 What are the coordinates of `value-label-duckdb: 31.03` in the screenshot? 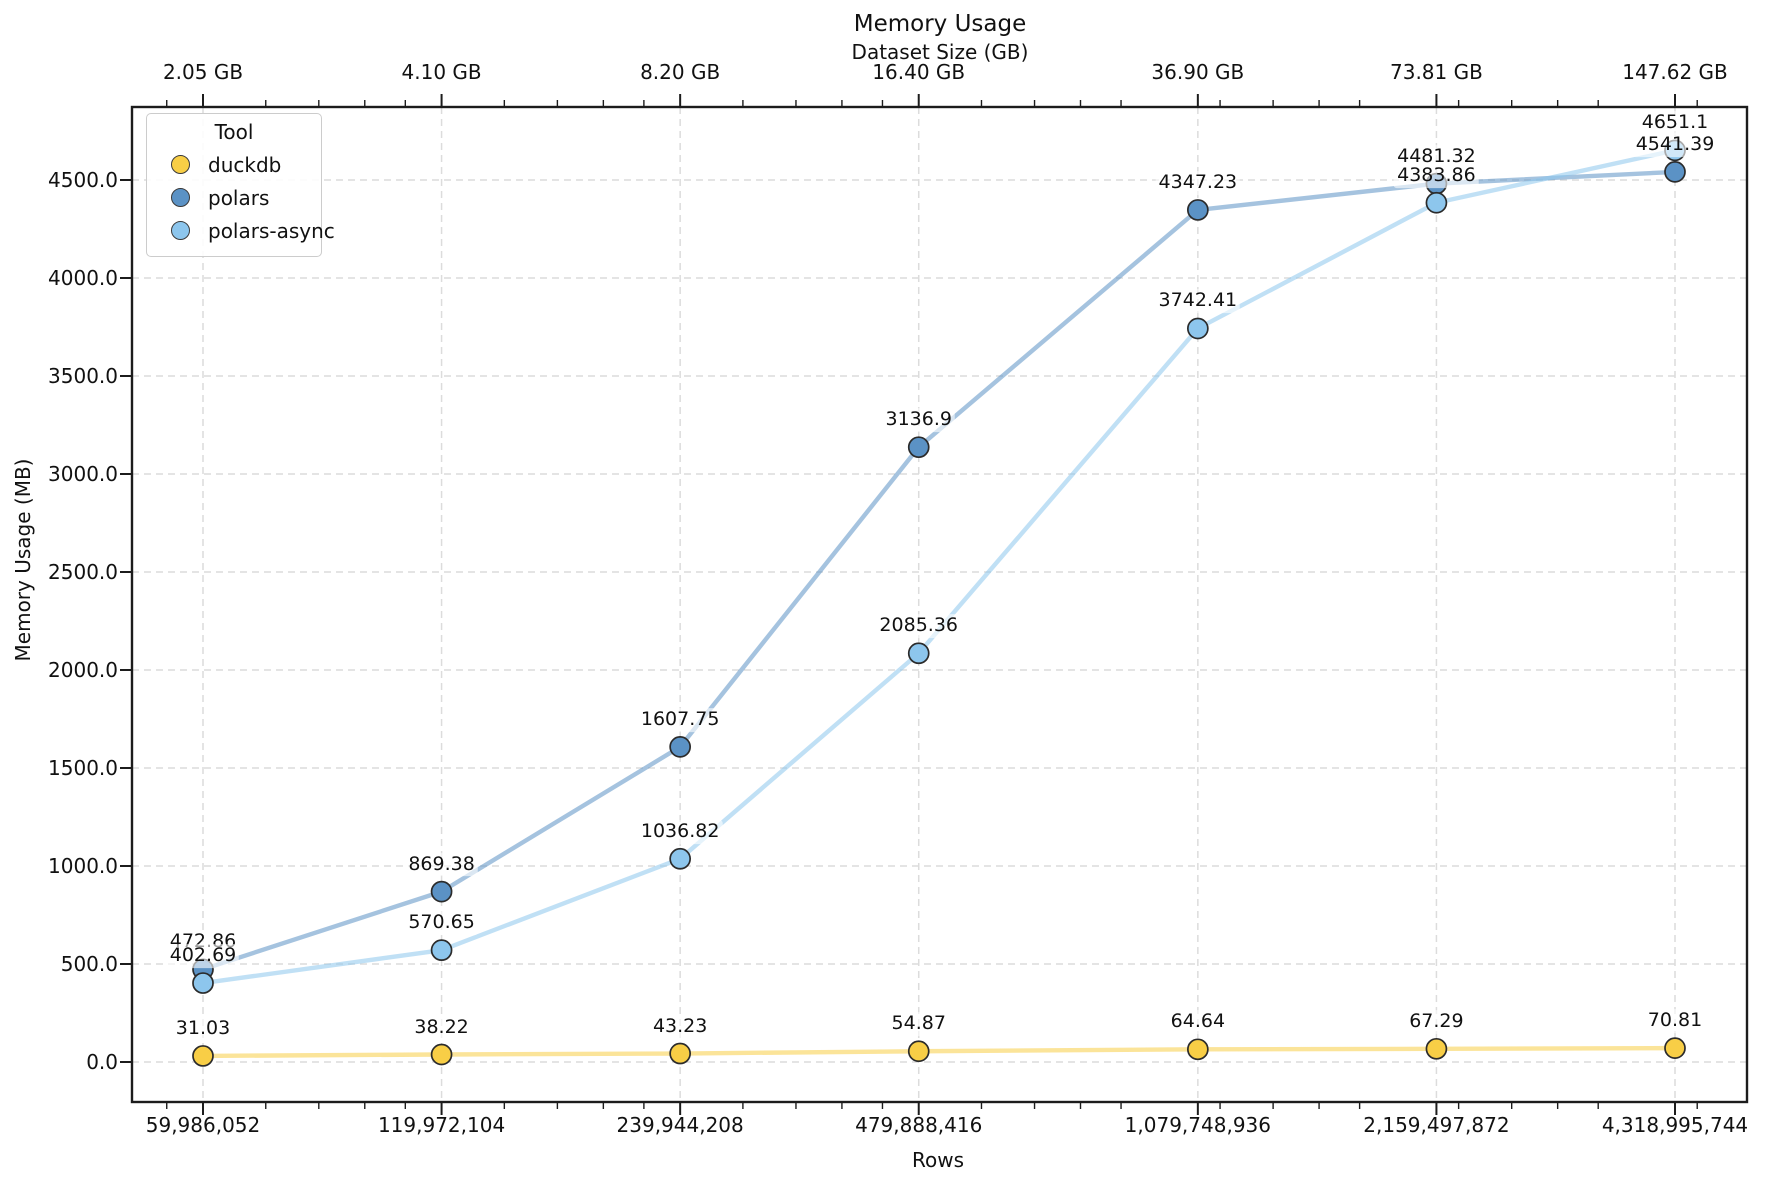 It's located at (203, 1029).